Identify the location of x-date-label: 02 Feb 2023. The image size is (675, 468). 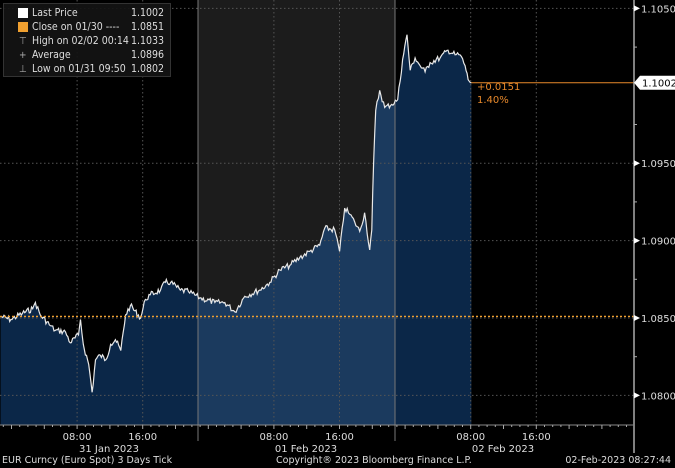
(503, 449).